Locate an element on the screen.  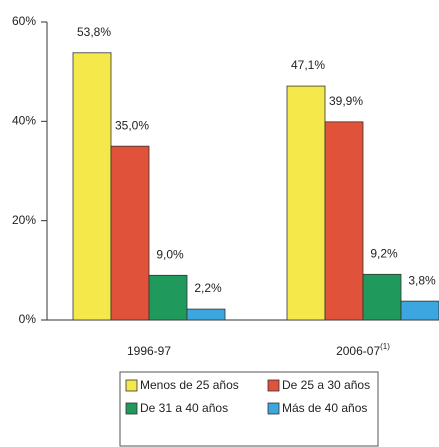
value-label: 9,0% is located at coordinates (170, 254).